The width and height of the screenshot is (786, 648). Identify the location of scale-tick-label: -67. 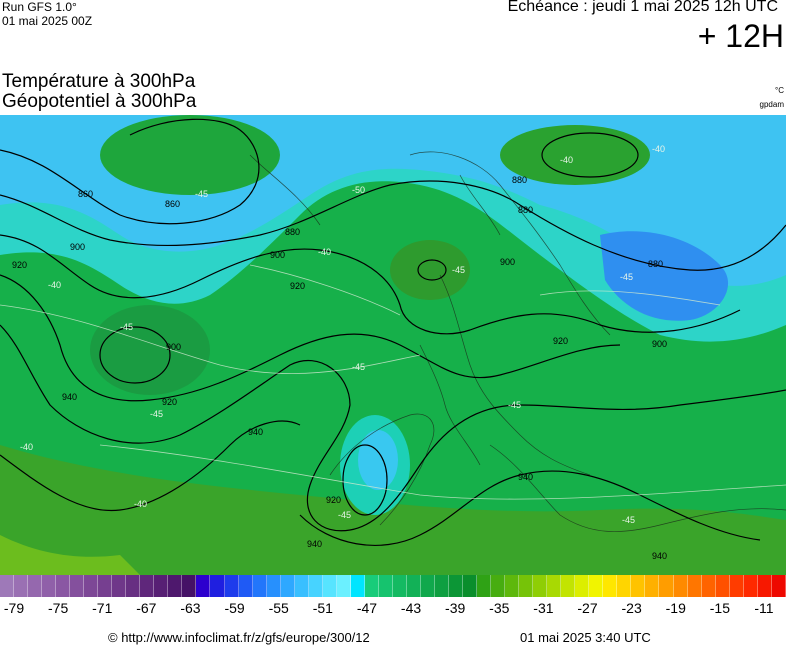
(146, 608).